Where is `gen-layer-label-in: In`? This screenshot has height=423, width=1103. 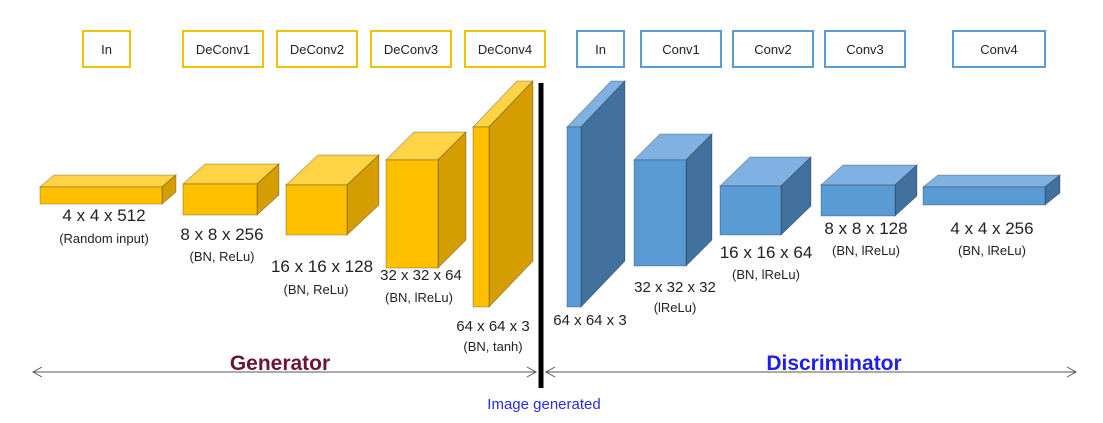 gen-layer-label-in: In is located at coordinates (106, 49).